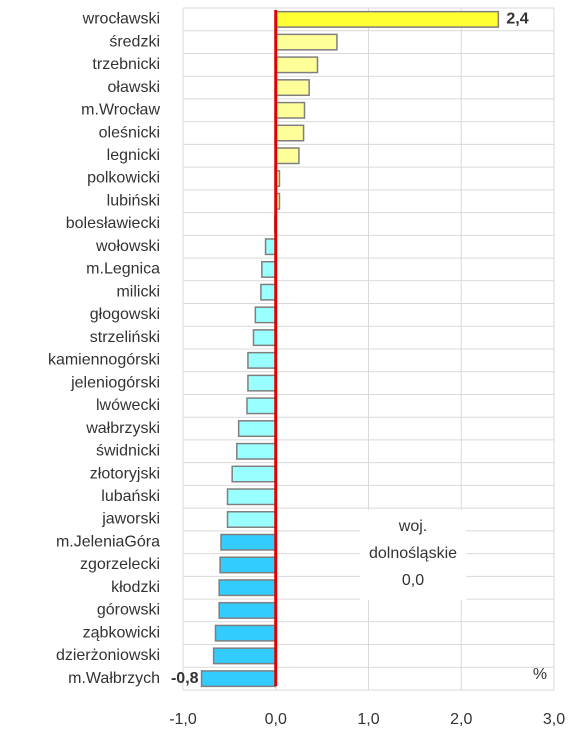 The width and height of the screenshot is (572, 731). What do you see at coordinates (122, 428) in the screenshot?
I see `category-label: wałbrzyski` at bounding box center [122, 428].